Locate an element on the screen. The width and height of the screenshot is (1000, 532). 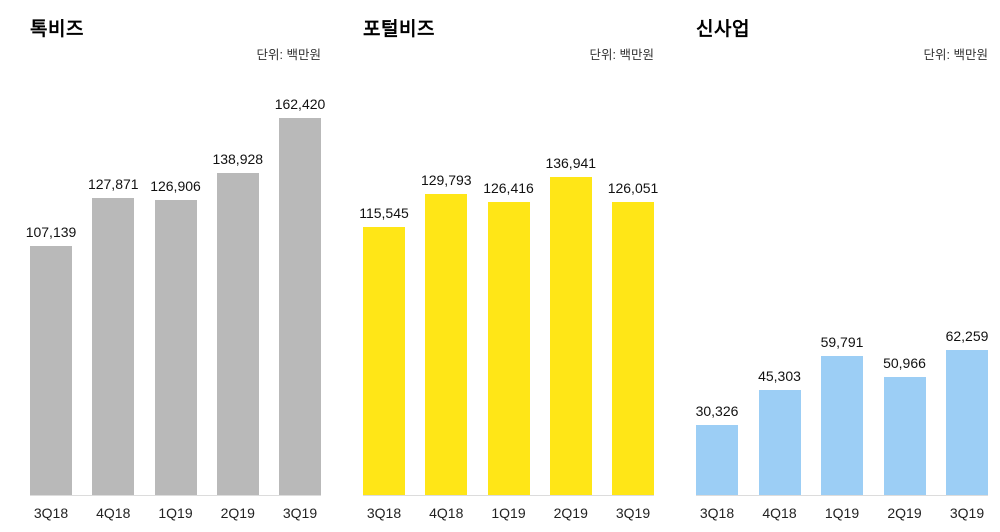
bar-group: 107,139 is located at coordinates (51, 359).